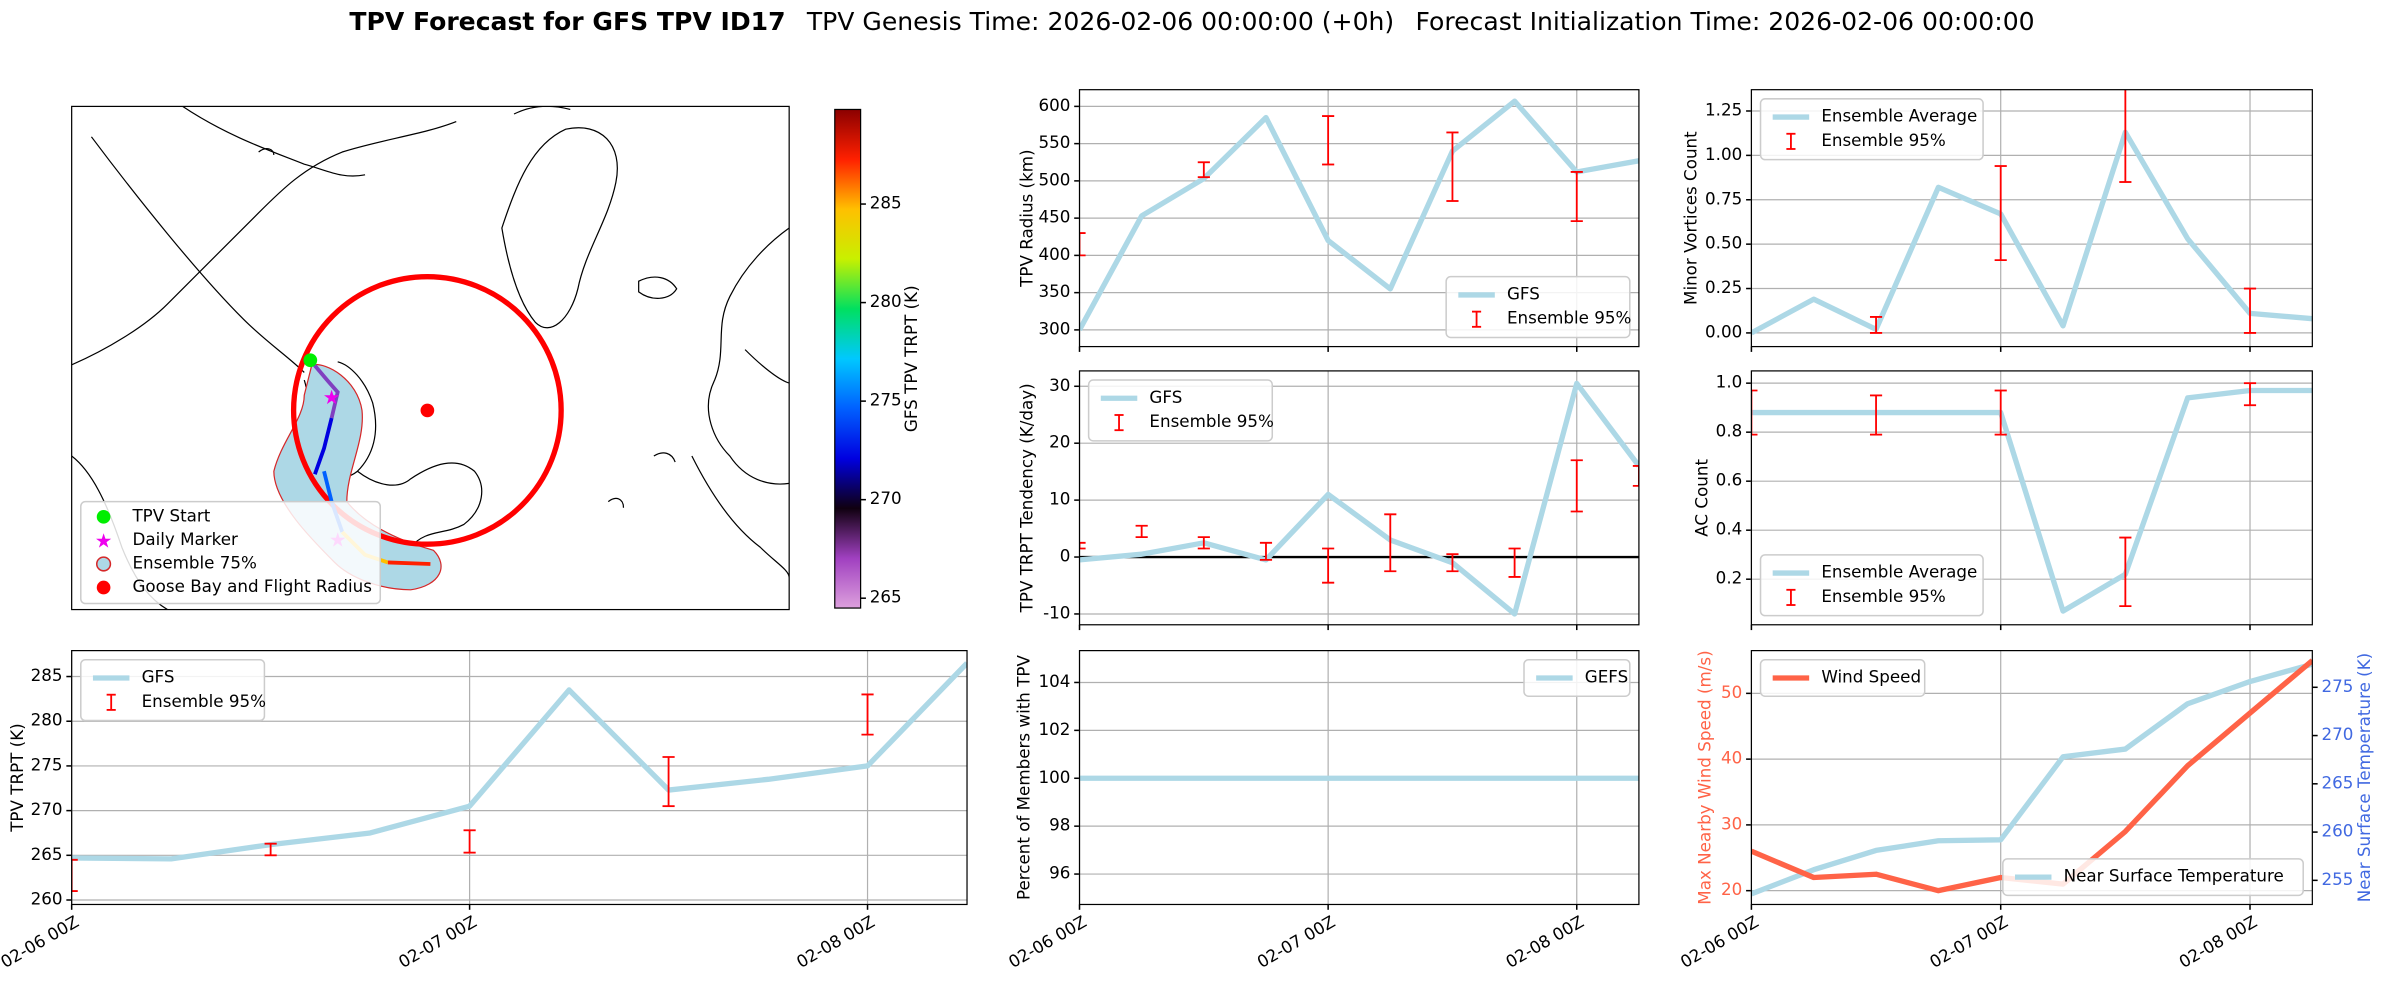 This screenshot has width=2384, height=982. What do you see at coordinates (47, 764) in the screenshot?
I see `y-tick-label: 275` at bounding box center [47, 764].